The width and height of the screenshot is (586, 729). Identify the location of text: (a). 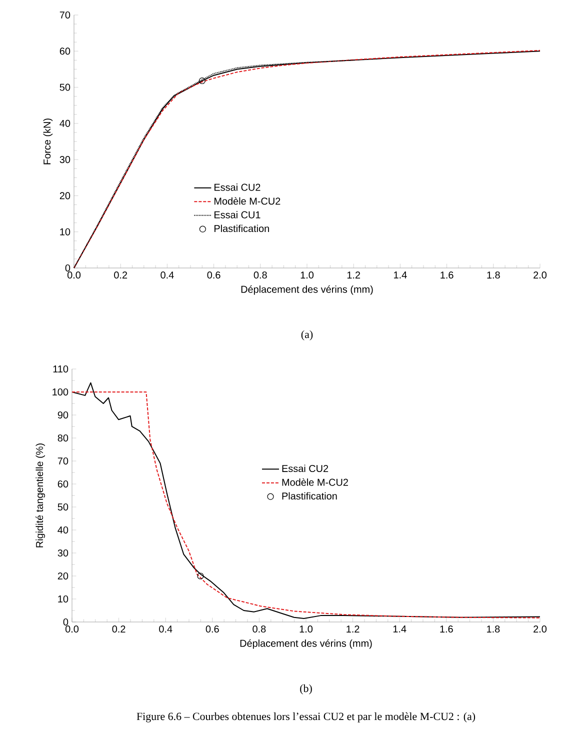
(307, 335).